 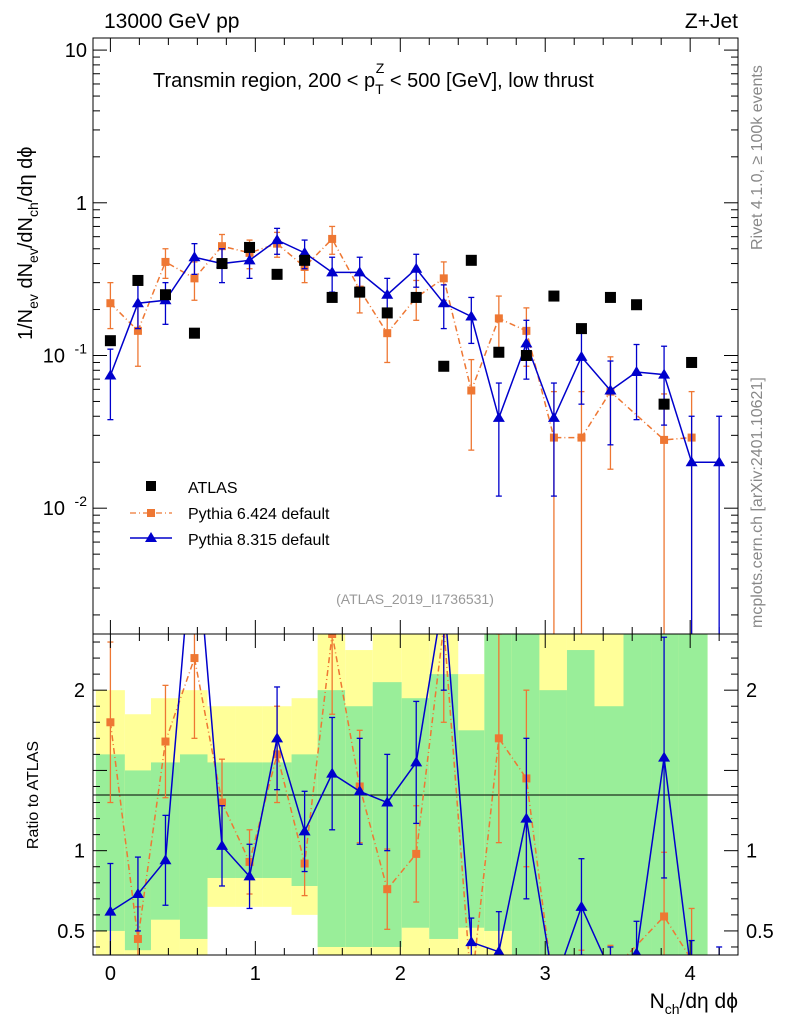 I want to click on legend-label-pythia8: Pythia 8.315 default, so click(x=259, y=540).